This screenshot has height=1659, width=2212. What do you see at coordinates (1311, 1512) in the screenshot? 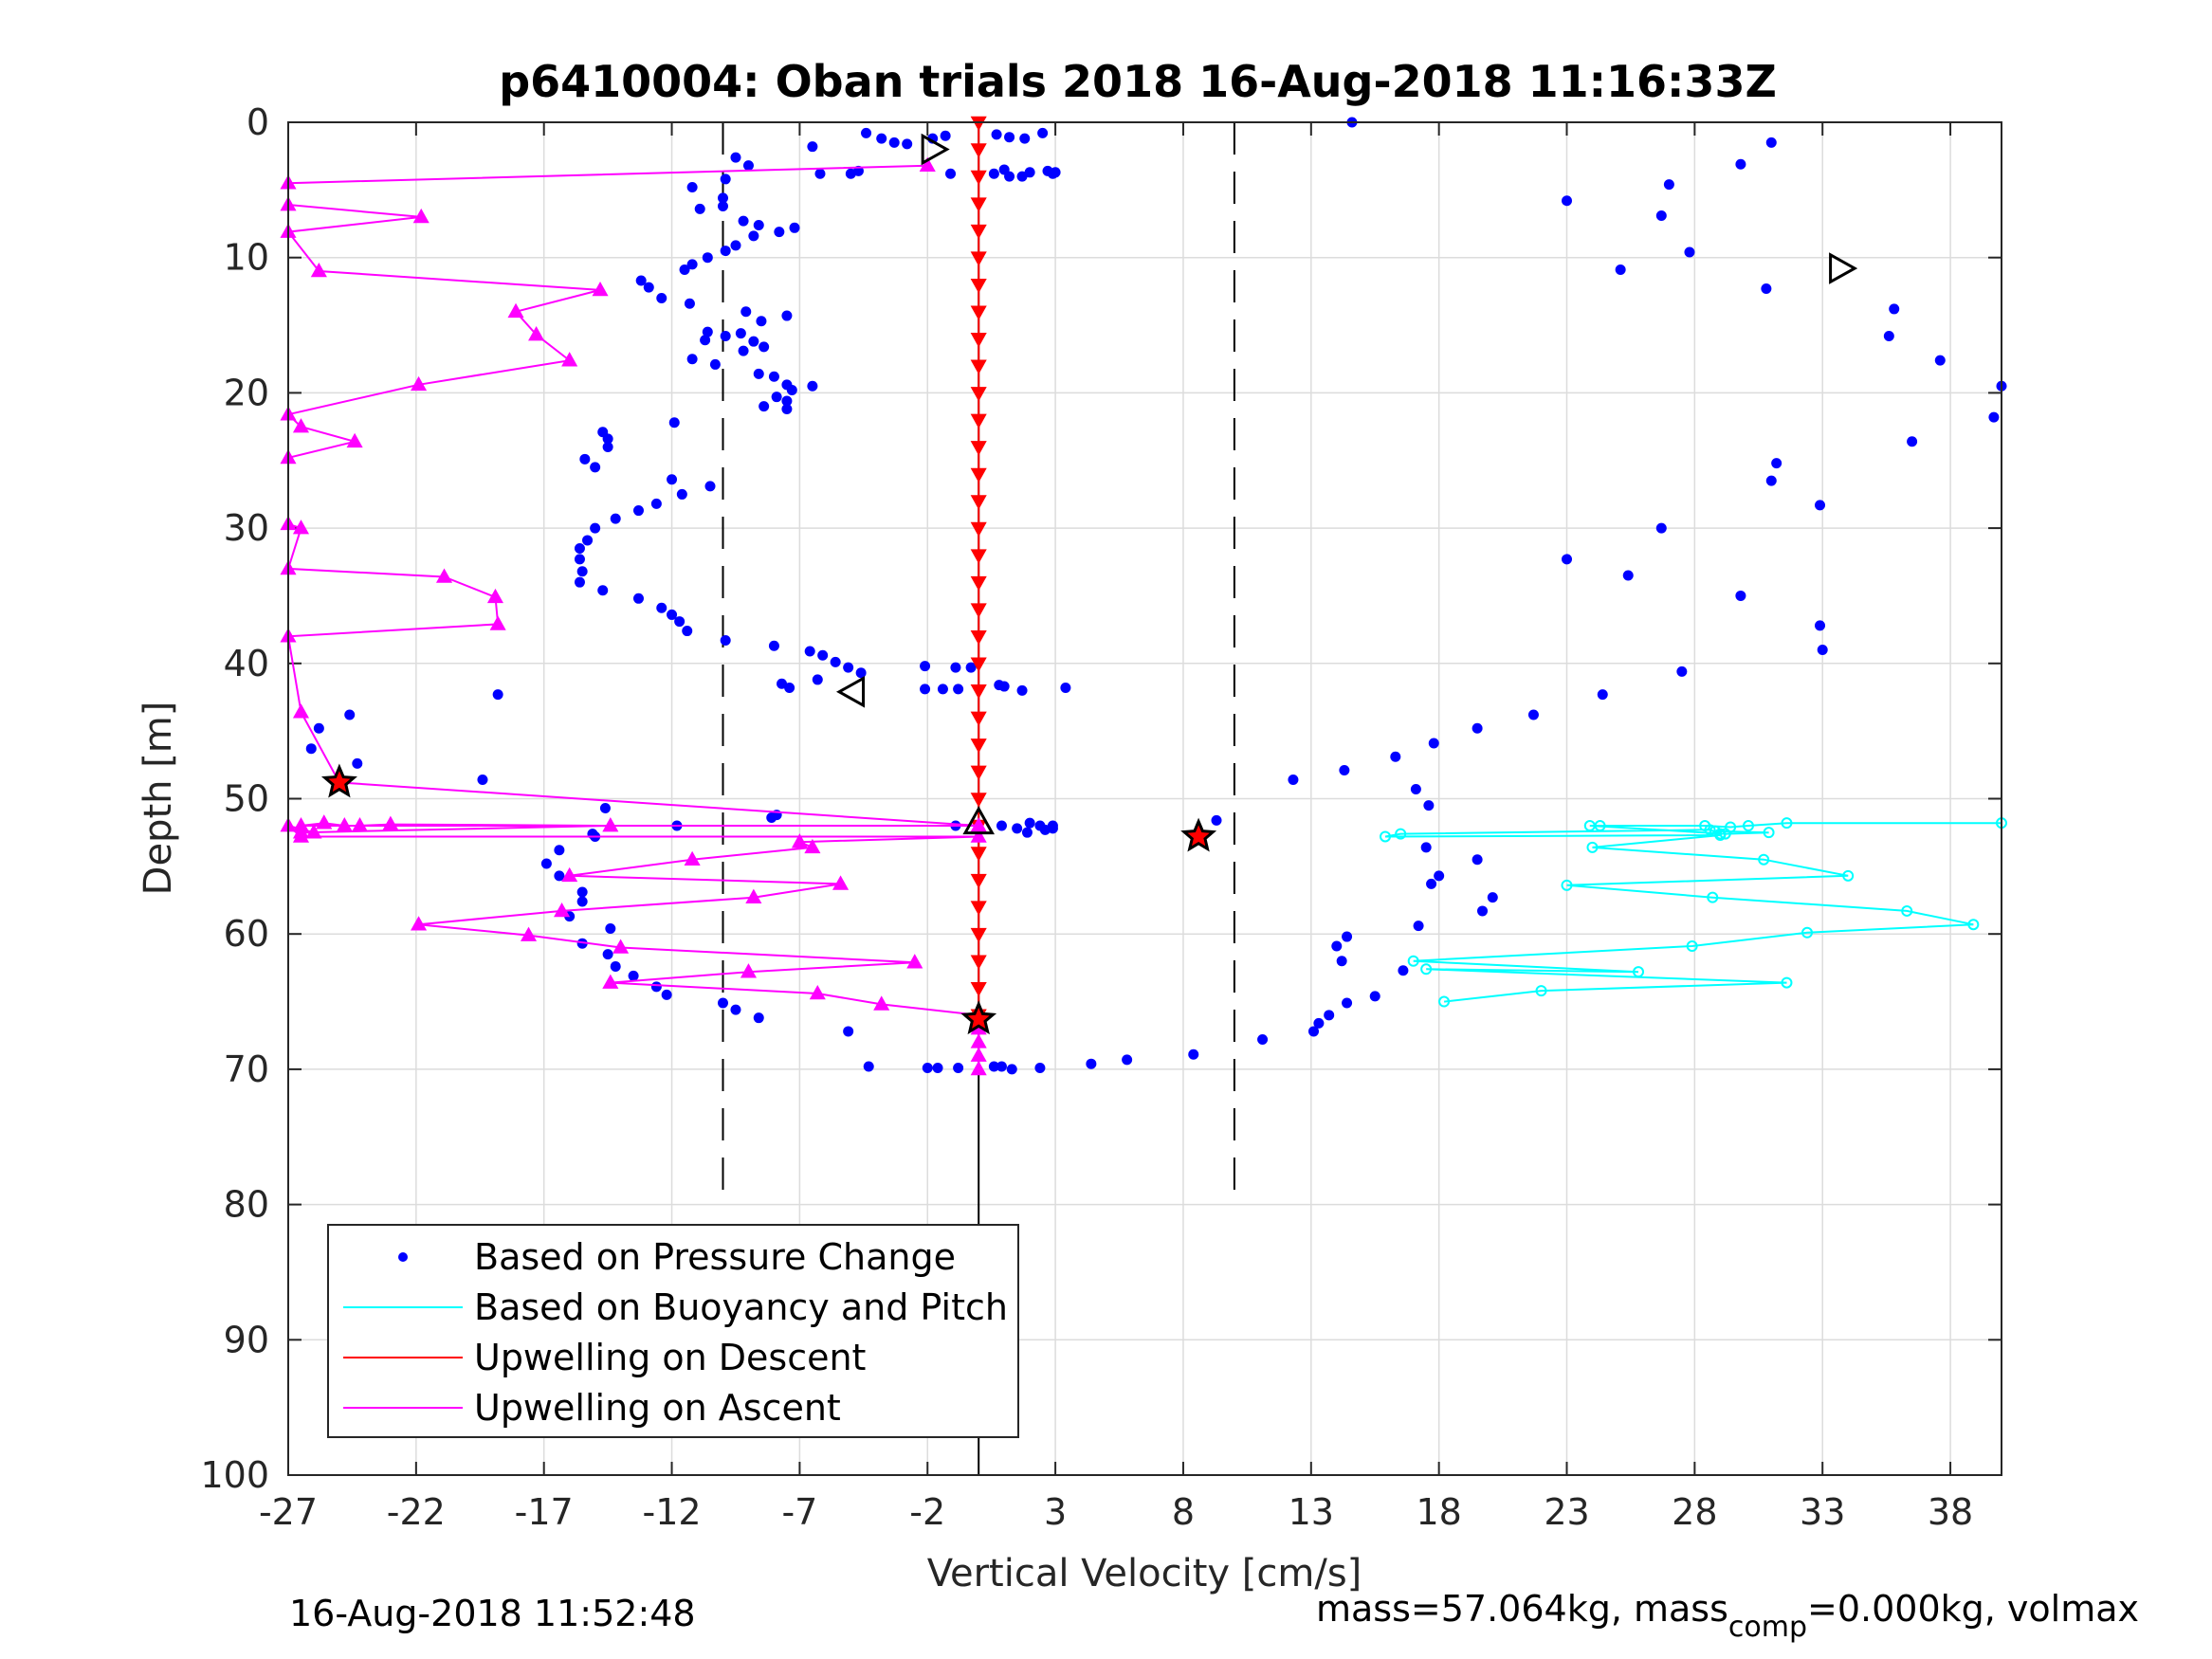
I see `x-tick-label: 13` at bounding box center [1311, 1512].